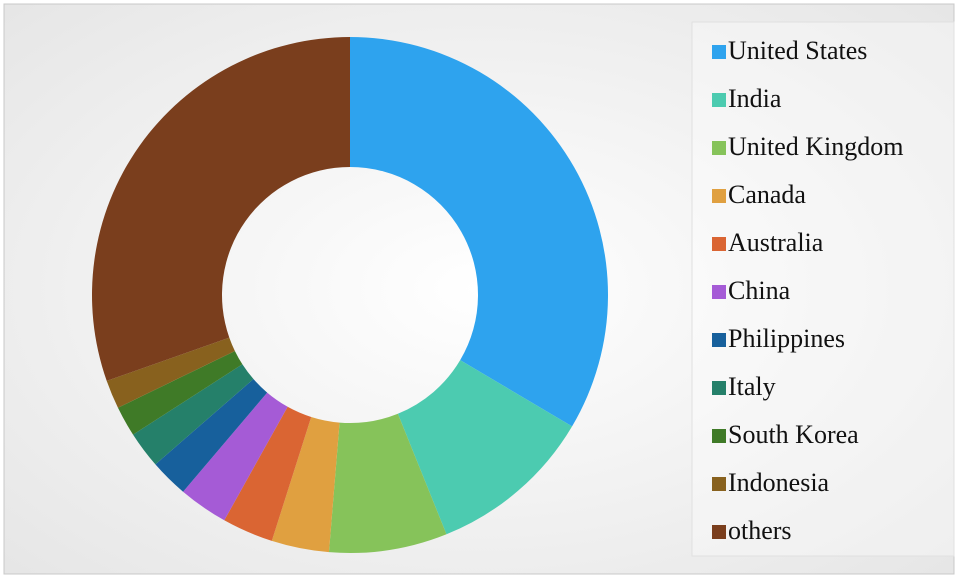 This screenshot has height=578, width=958. I want to click on legend-label: Italy, so click(752, 386).